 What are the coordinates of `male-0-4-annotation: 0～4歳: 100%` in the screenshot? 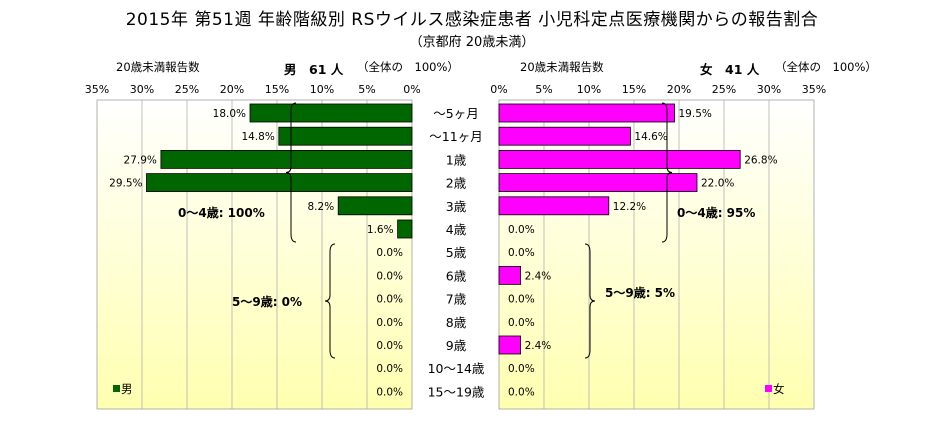 It's located at (221, 212).